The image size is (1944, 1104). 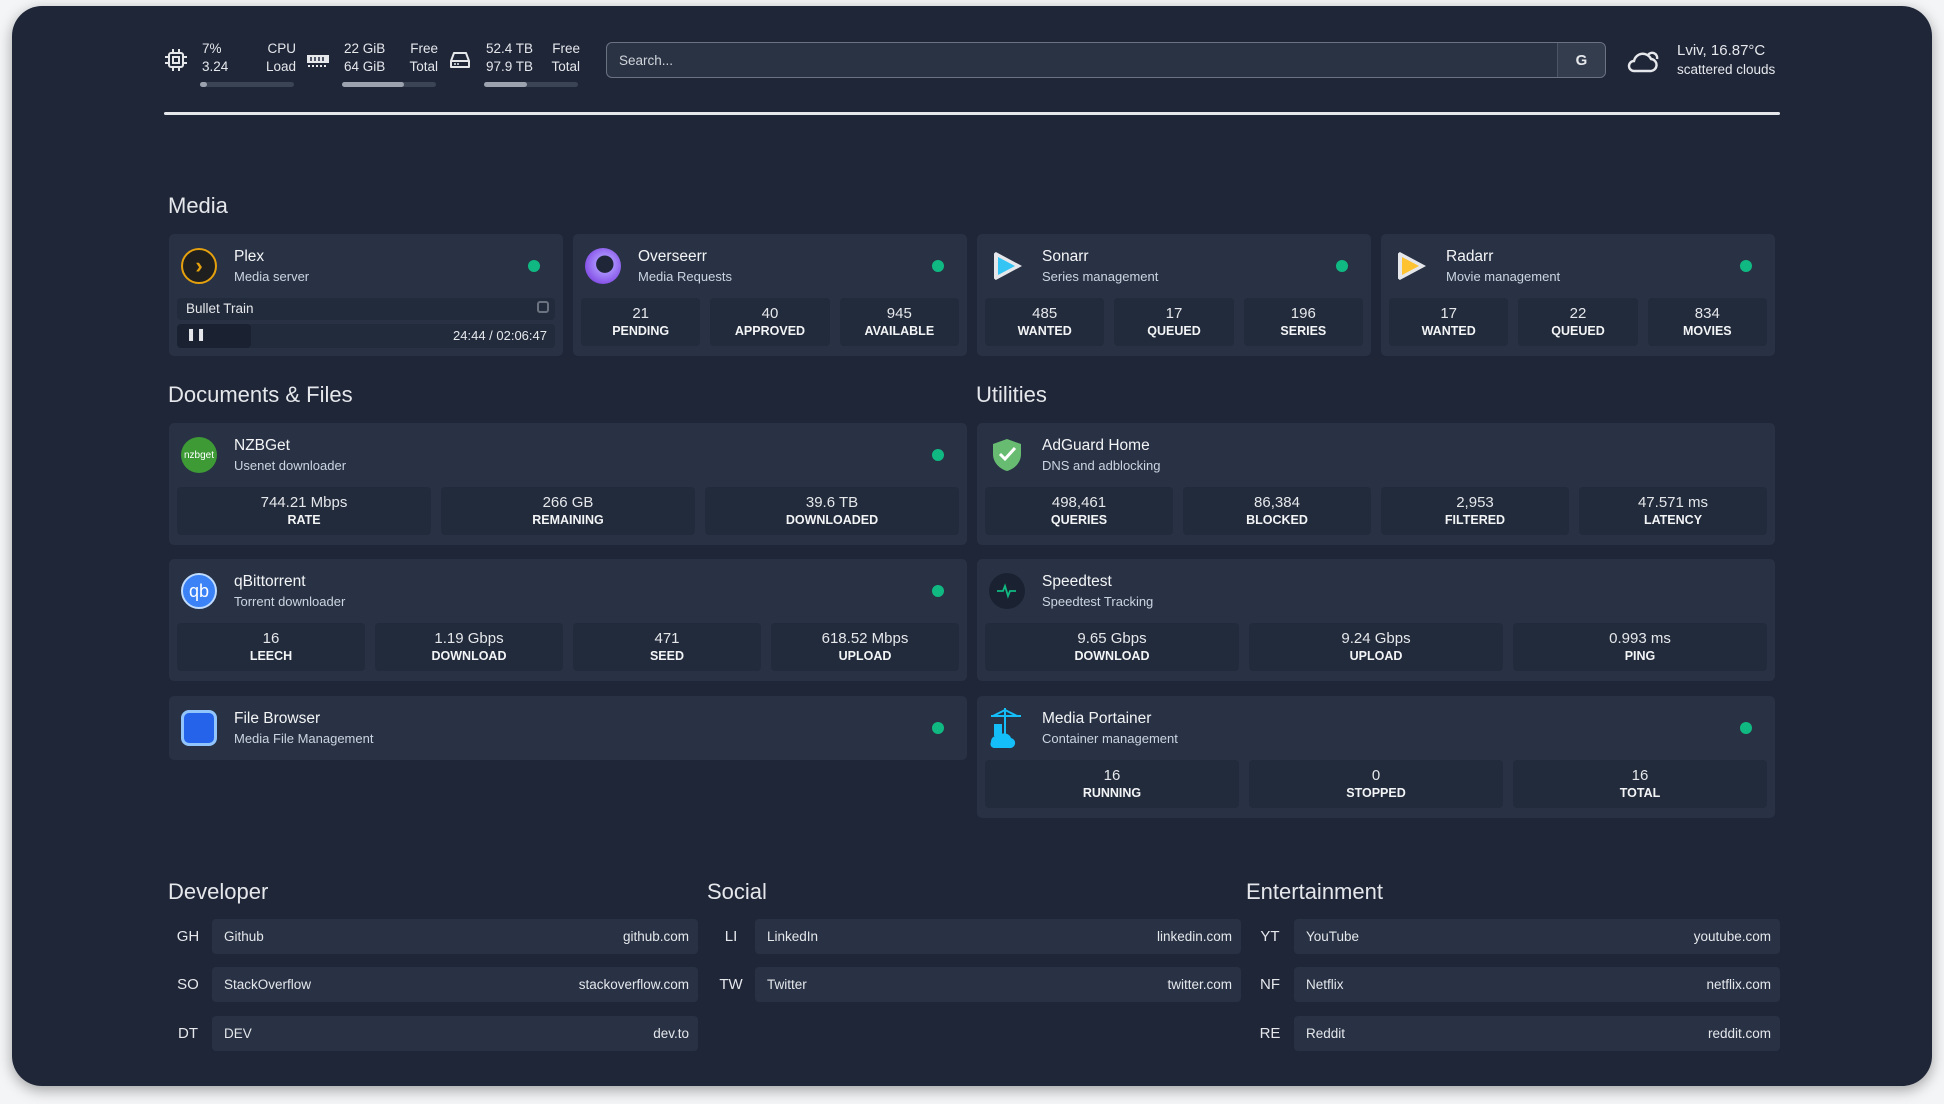 What do you see at coordinates (787, 984) in the screenshot?
I see `bookmark-name: Twitter` at bounding box center [787, 984].